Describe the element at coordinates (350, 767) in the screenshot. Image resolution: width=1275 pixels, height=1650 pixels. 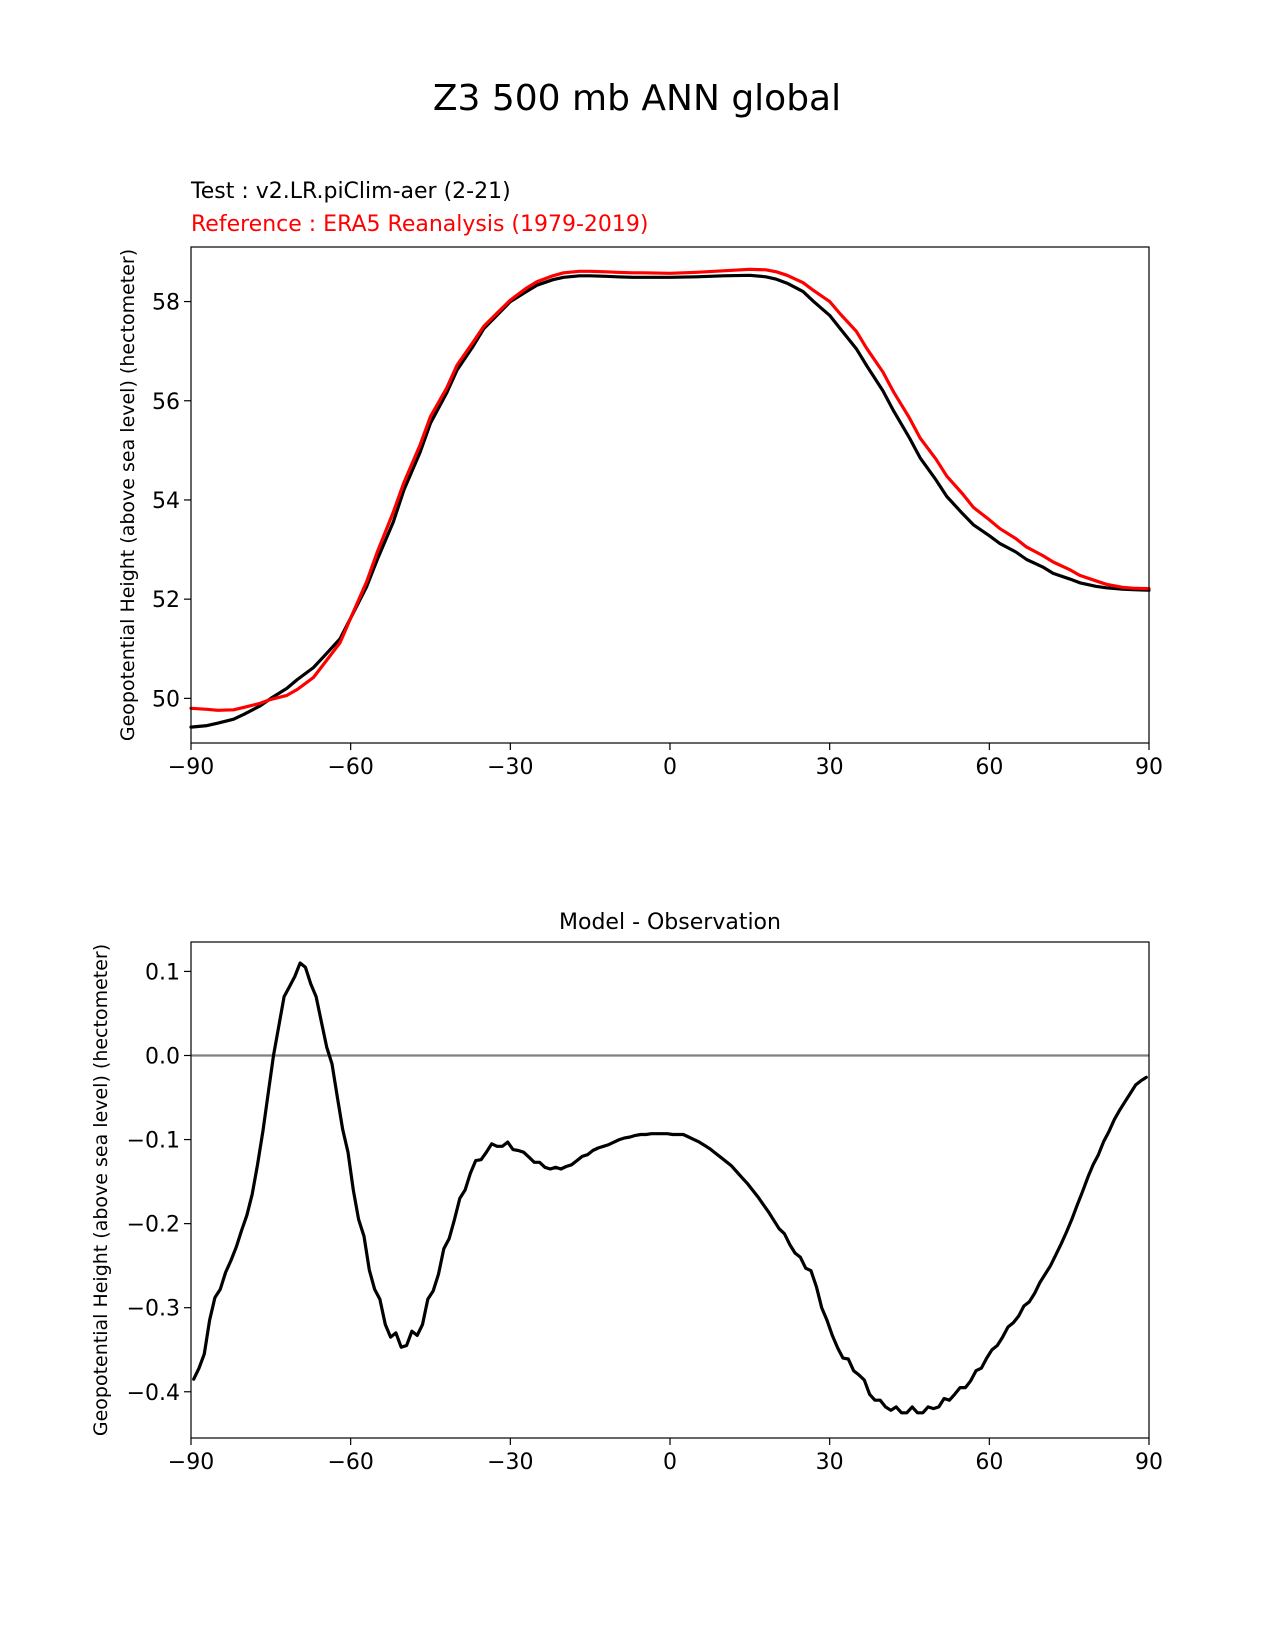
I see `top-x-tick-label: −60` at that location.